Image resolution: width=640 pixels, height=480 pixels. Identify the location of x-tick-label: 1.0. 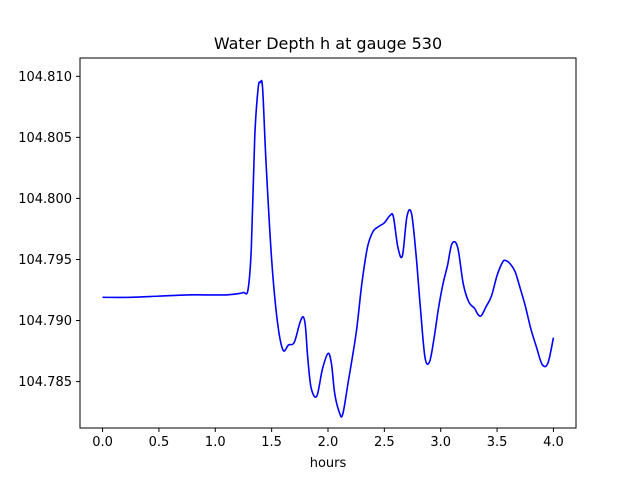
(215, 442).